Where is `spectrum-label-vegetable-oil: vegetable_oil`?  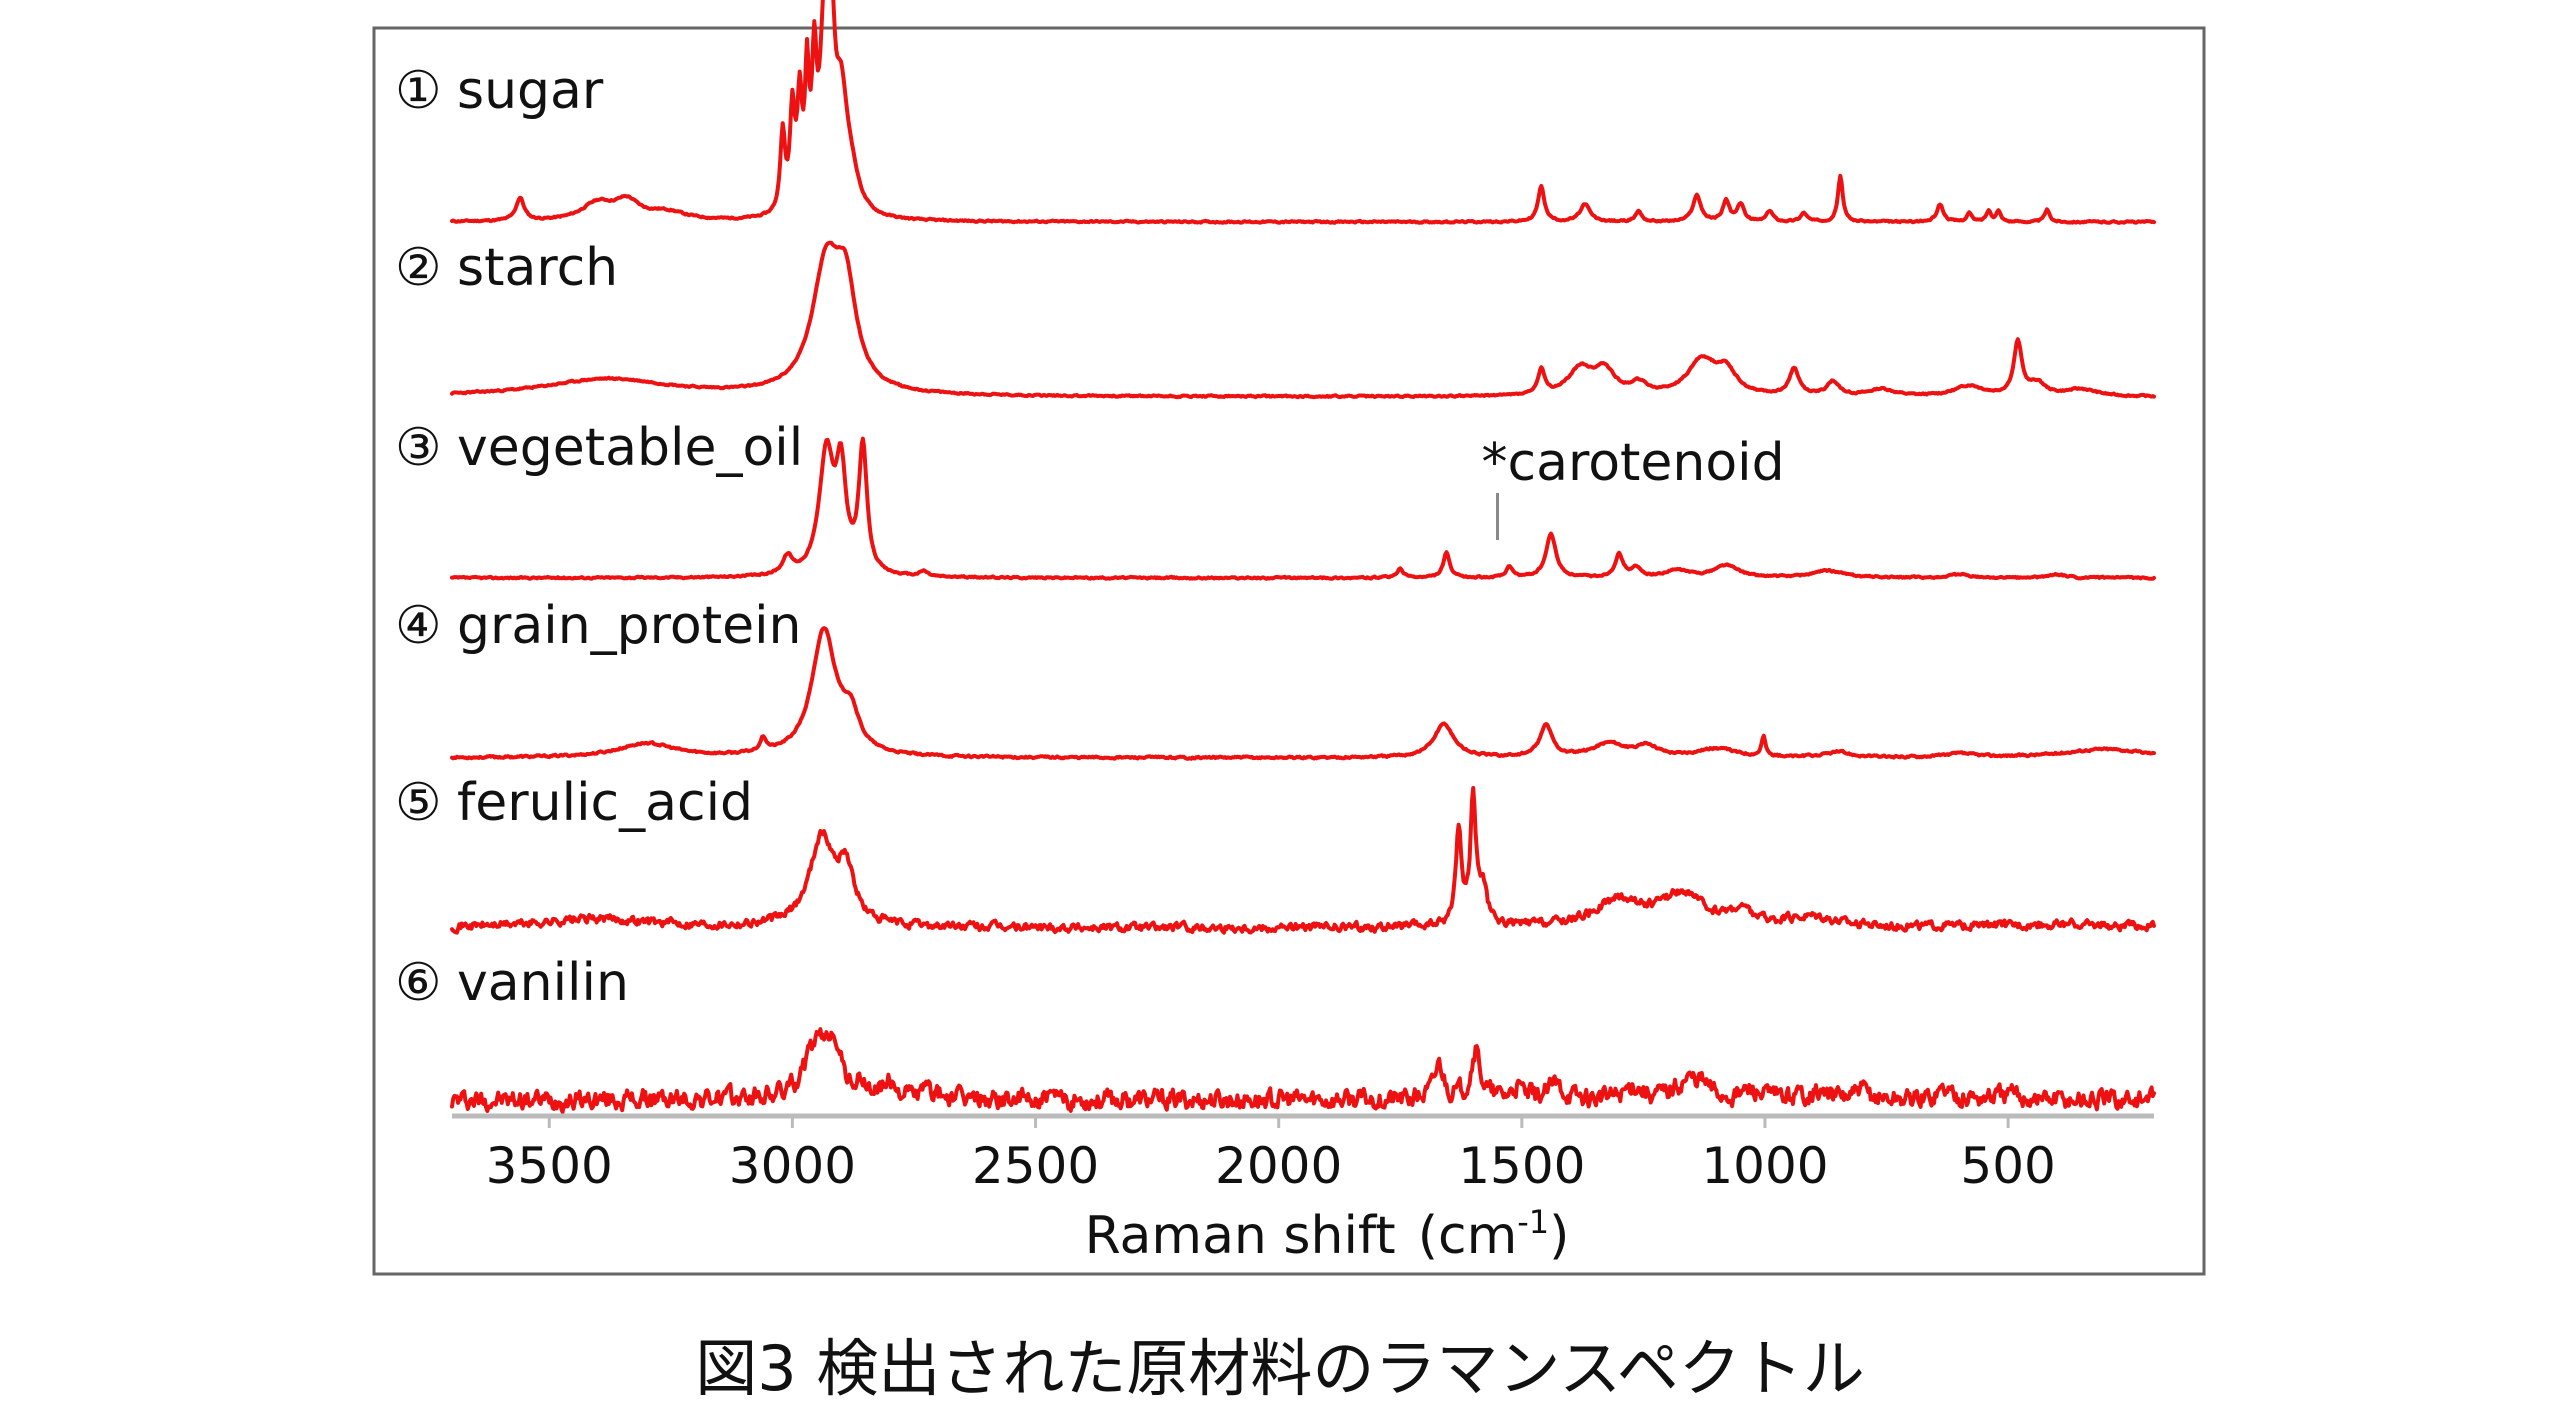 spectrum-label-vegetable-oil: vegetable_oil is located at coordinates (630, 448).